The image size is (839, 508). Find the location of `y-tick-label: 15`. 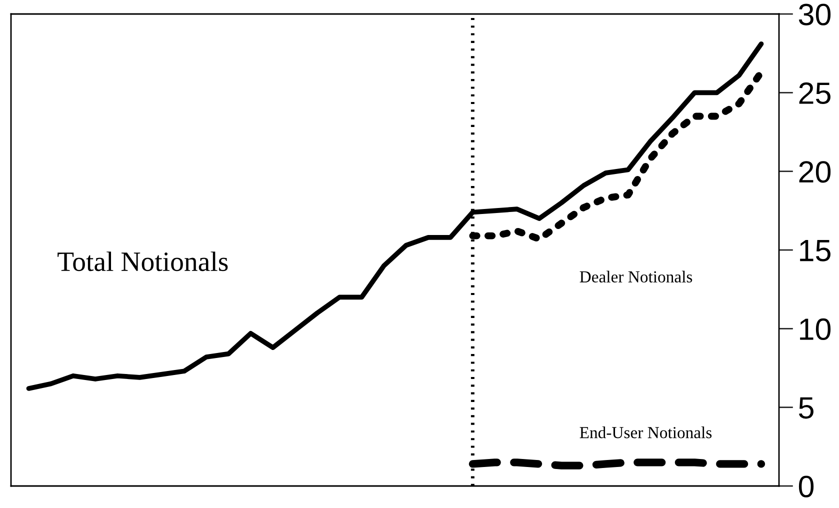

y-tick-label: 15 is located at coordinates (815, 251).